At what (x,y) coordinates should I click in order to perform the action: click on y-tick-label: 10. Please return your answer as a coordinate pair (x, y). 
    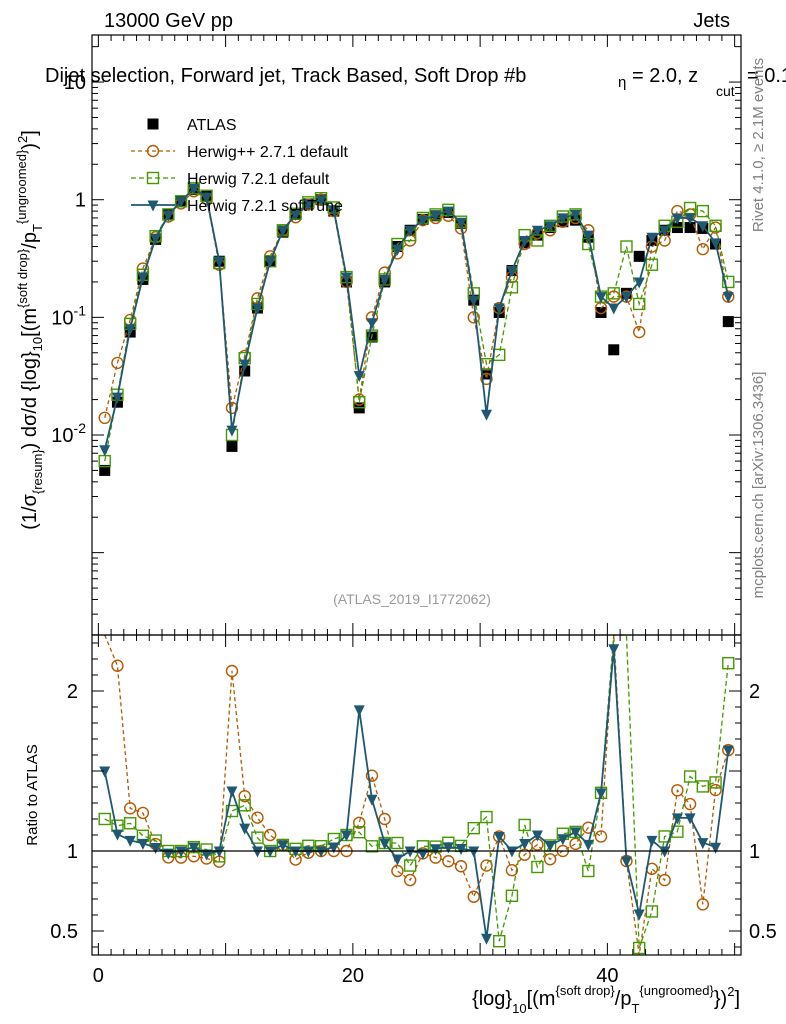
    Looking at the image, I should click on (75, 83).